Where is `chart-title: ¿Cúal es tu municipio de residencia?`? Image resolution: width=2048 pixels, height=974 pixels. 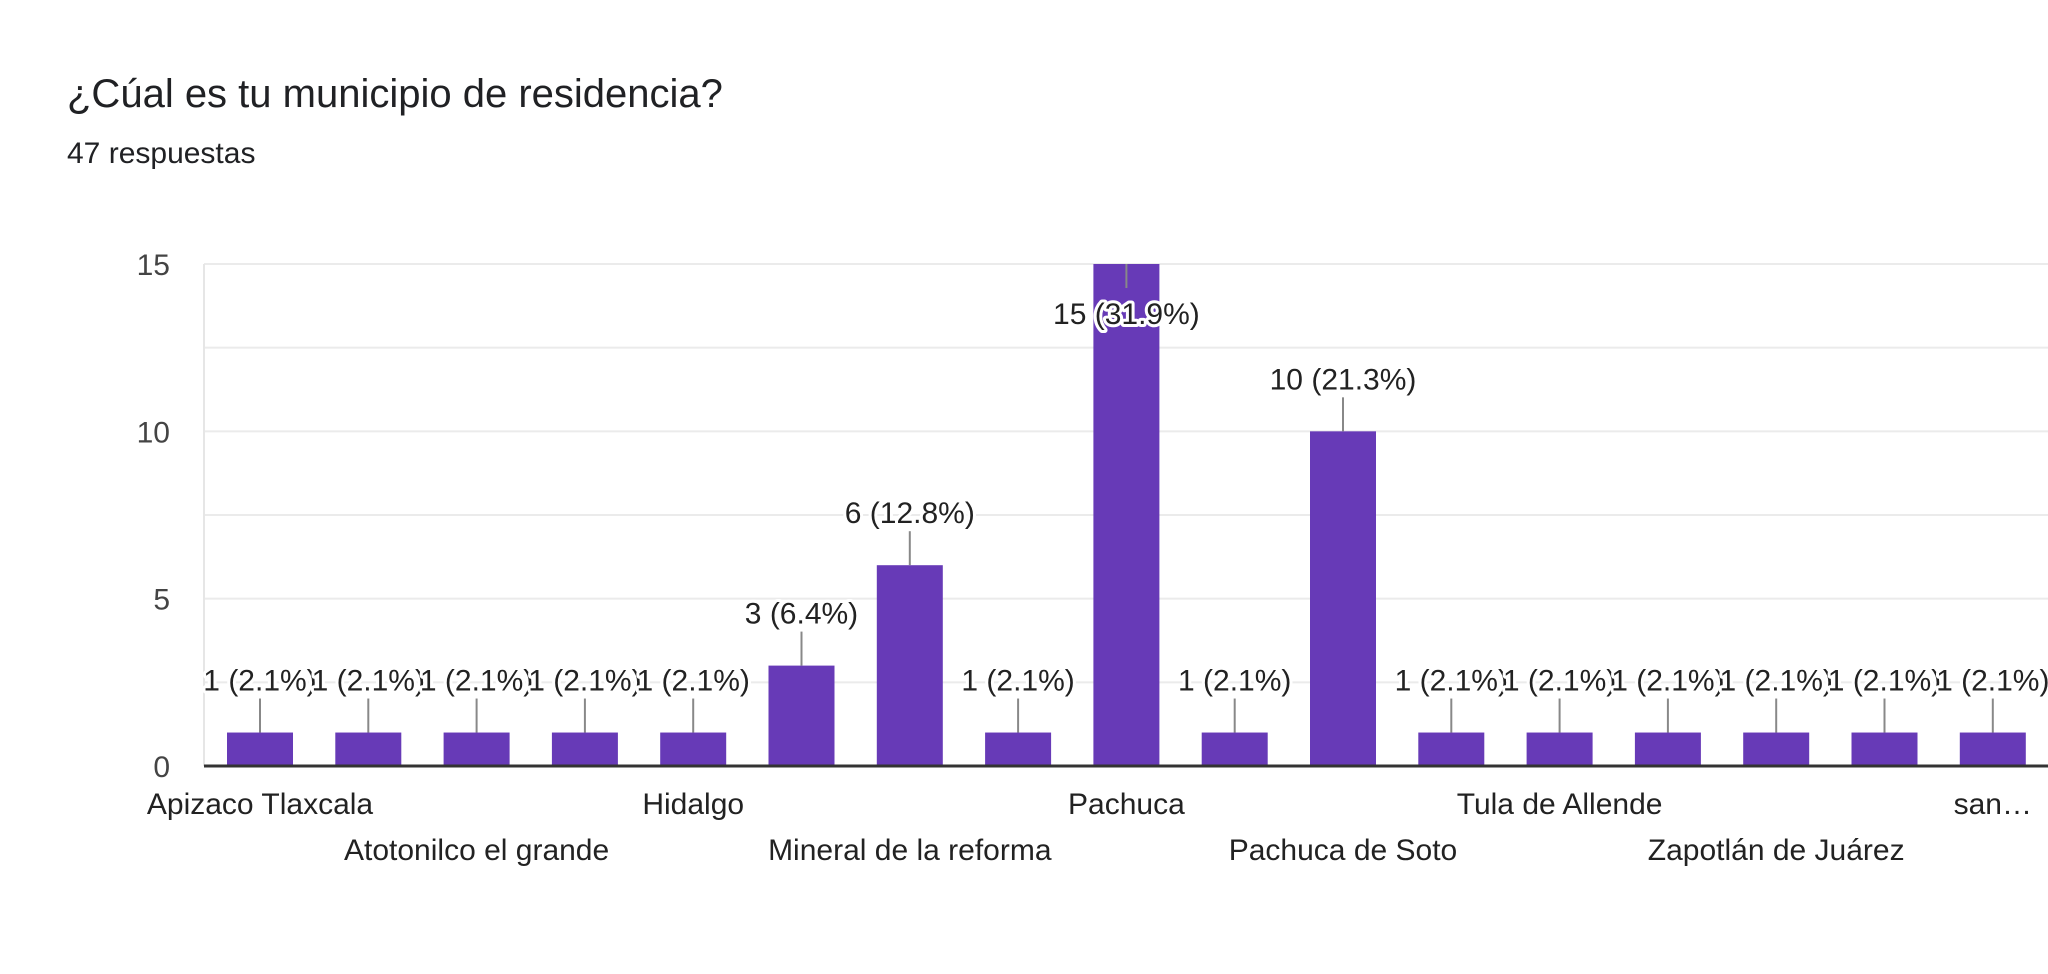
chart-title: ¿Cúal es tu municipio de residencia? is located at coordinates (395, 94).